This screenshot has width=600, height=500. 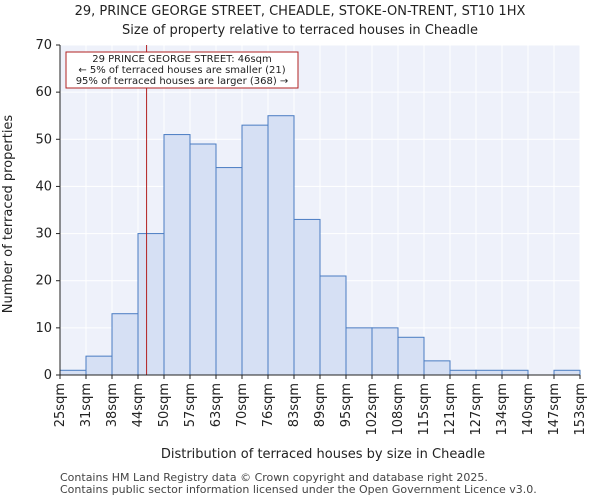 What do you see at coordinates (502, 409) in the screenshot?
I see `x-tick-label: 134sqm` at bounding box center [502, 409].